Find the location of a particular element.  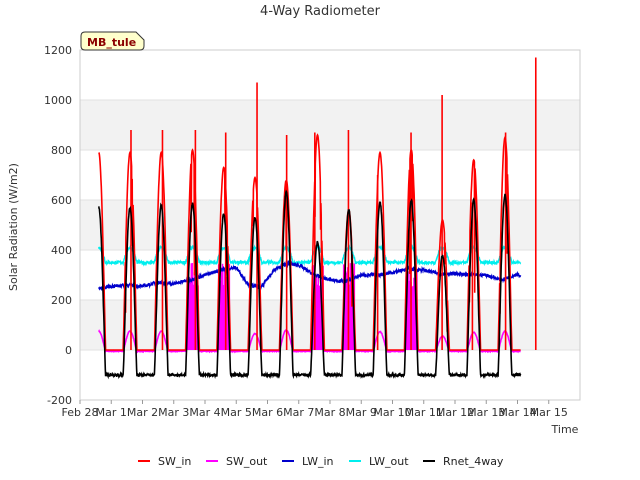

y-tick-label: 1200 is located at coordinates (58, 50).